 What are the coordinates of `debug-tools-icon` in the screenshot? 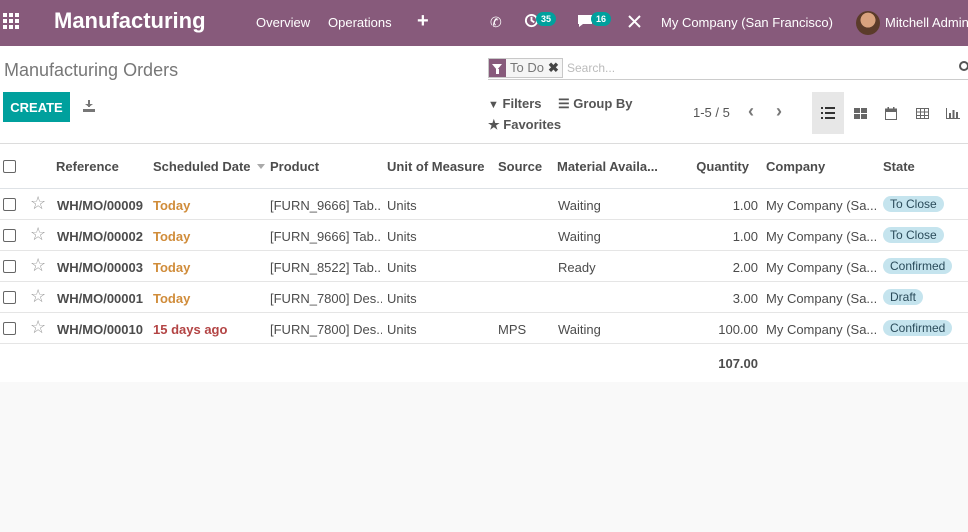 It's located at (634, 23).